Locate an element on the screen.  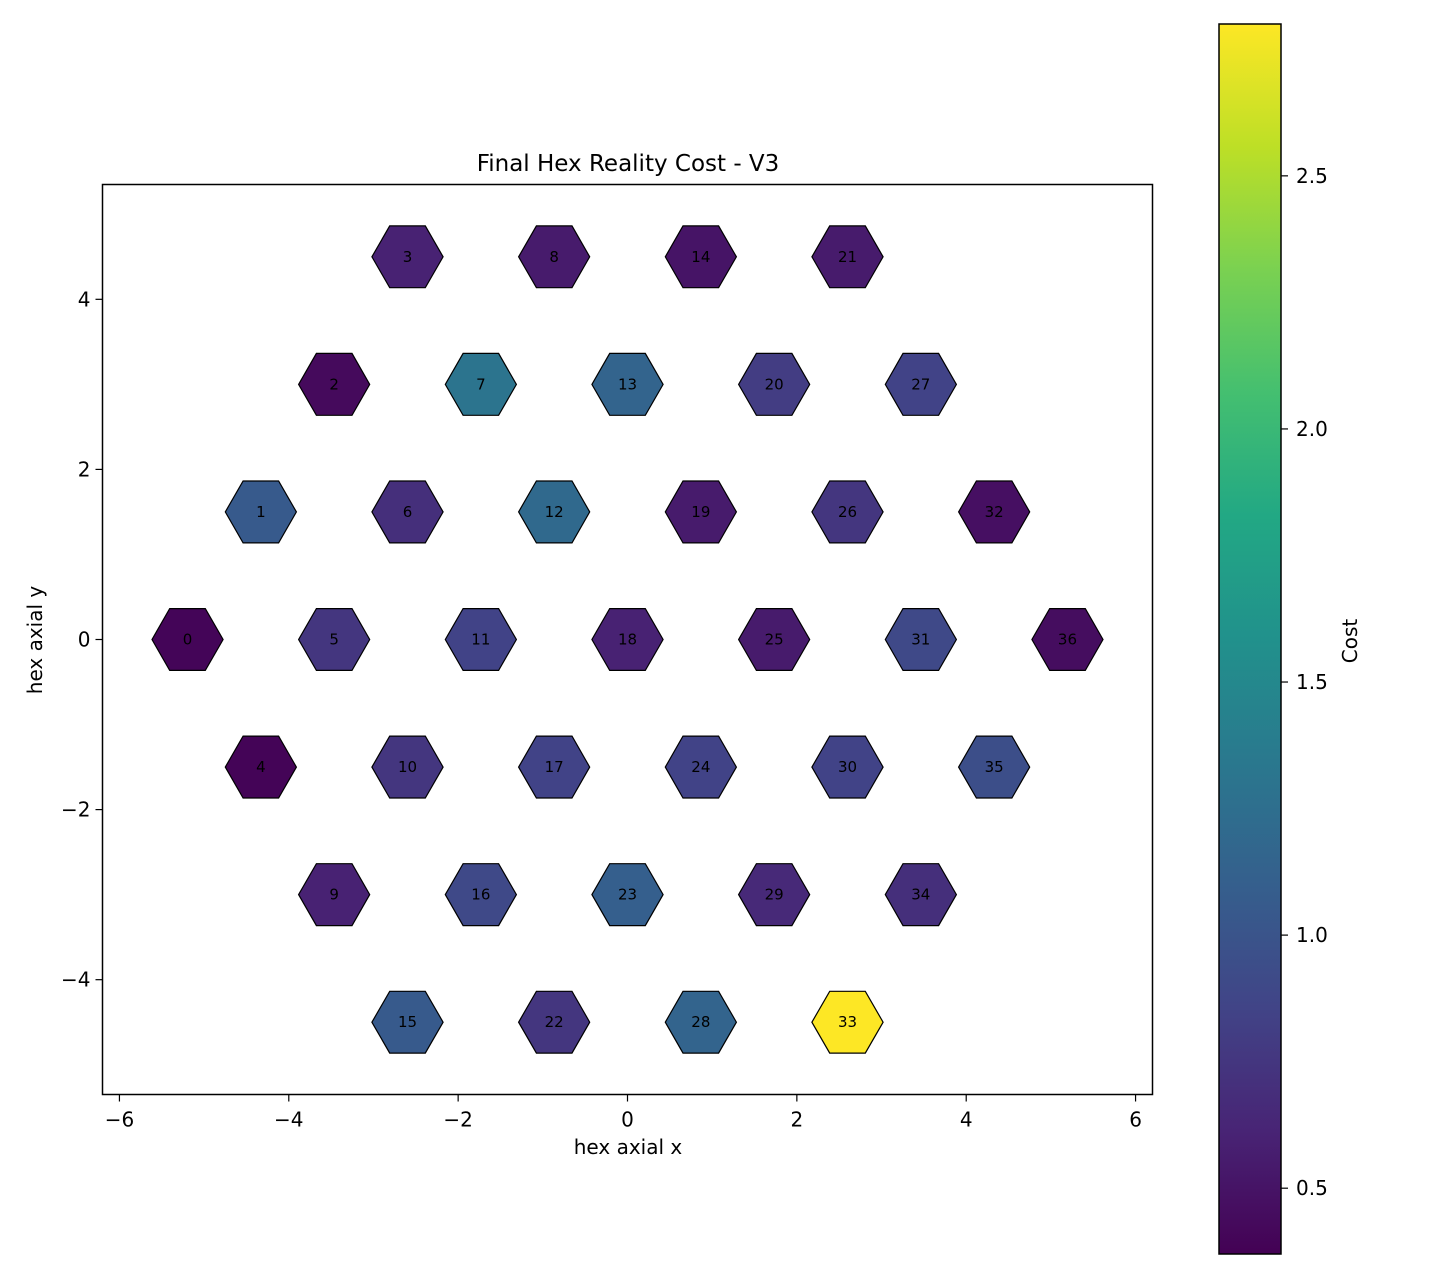
x-tick-label: −6 is located at coordinates (119, 1120).